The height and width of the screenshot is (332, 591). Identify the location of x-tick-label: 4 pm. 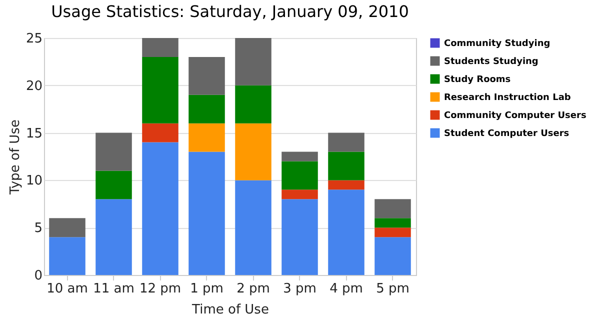
(346, 289).